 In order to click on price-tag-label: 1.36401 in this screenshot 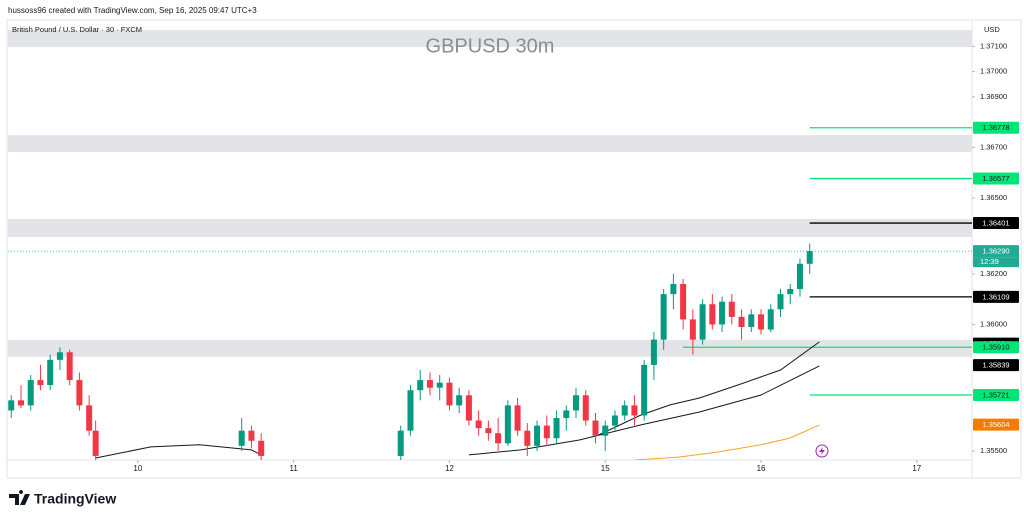, I will do `click(995, 223)`.